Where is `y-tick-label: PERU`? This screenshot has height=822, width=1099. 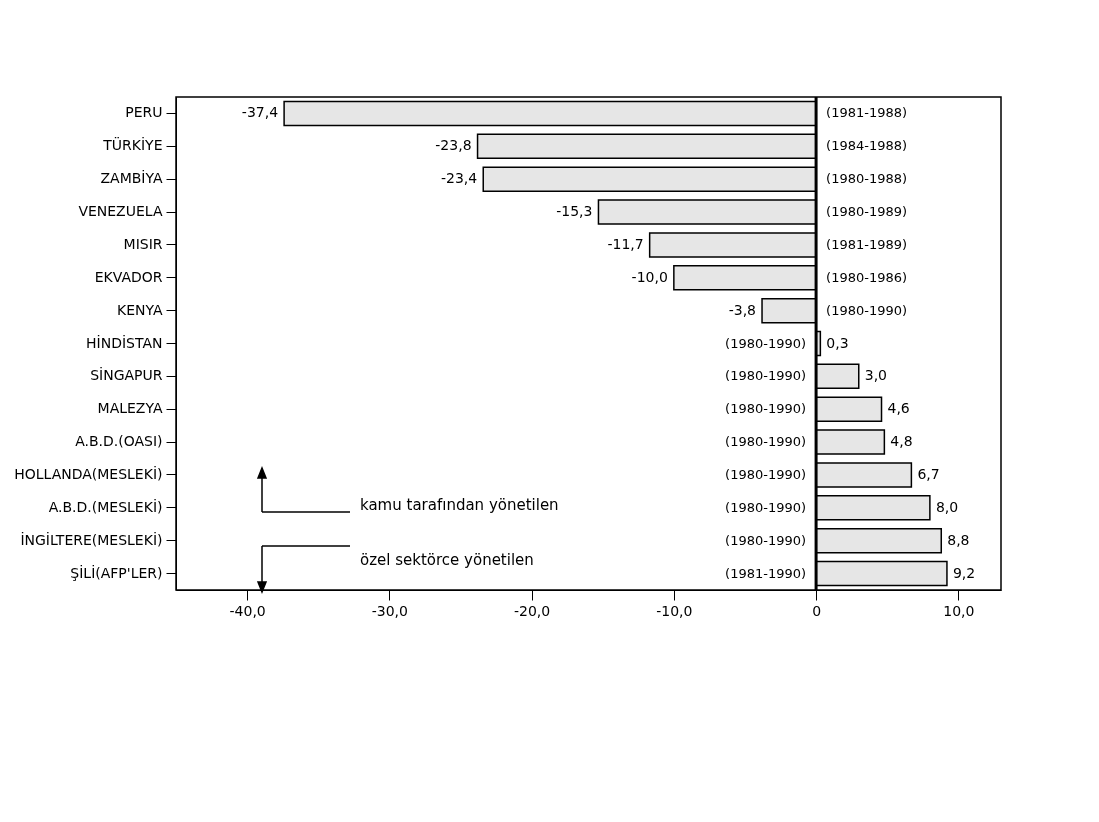
y-tick-label: PERU is located at coordinates (144, 112).